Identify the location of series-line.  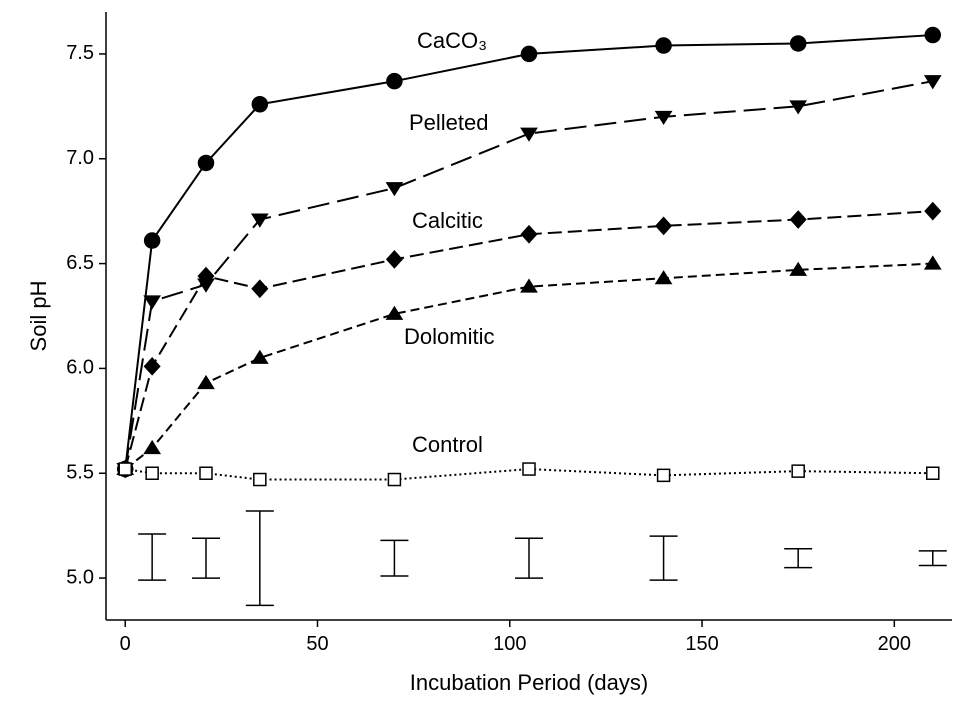
(529, 474).